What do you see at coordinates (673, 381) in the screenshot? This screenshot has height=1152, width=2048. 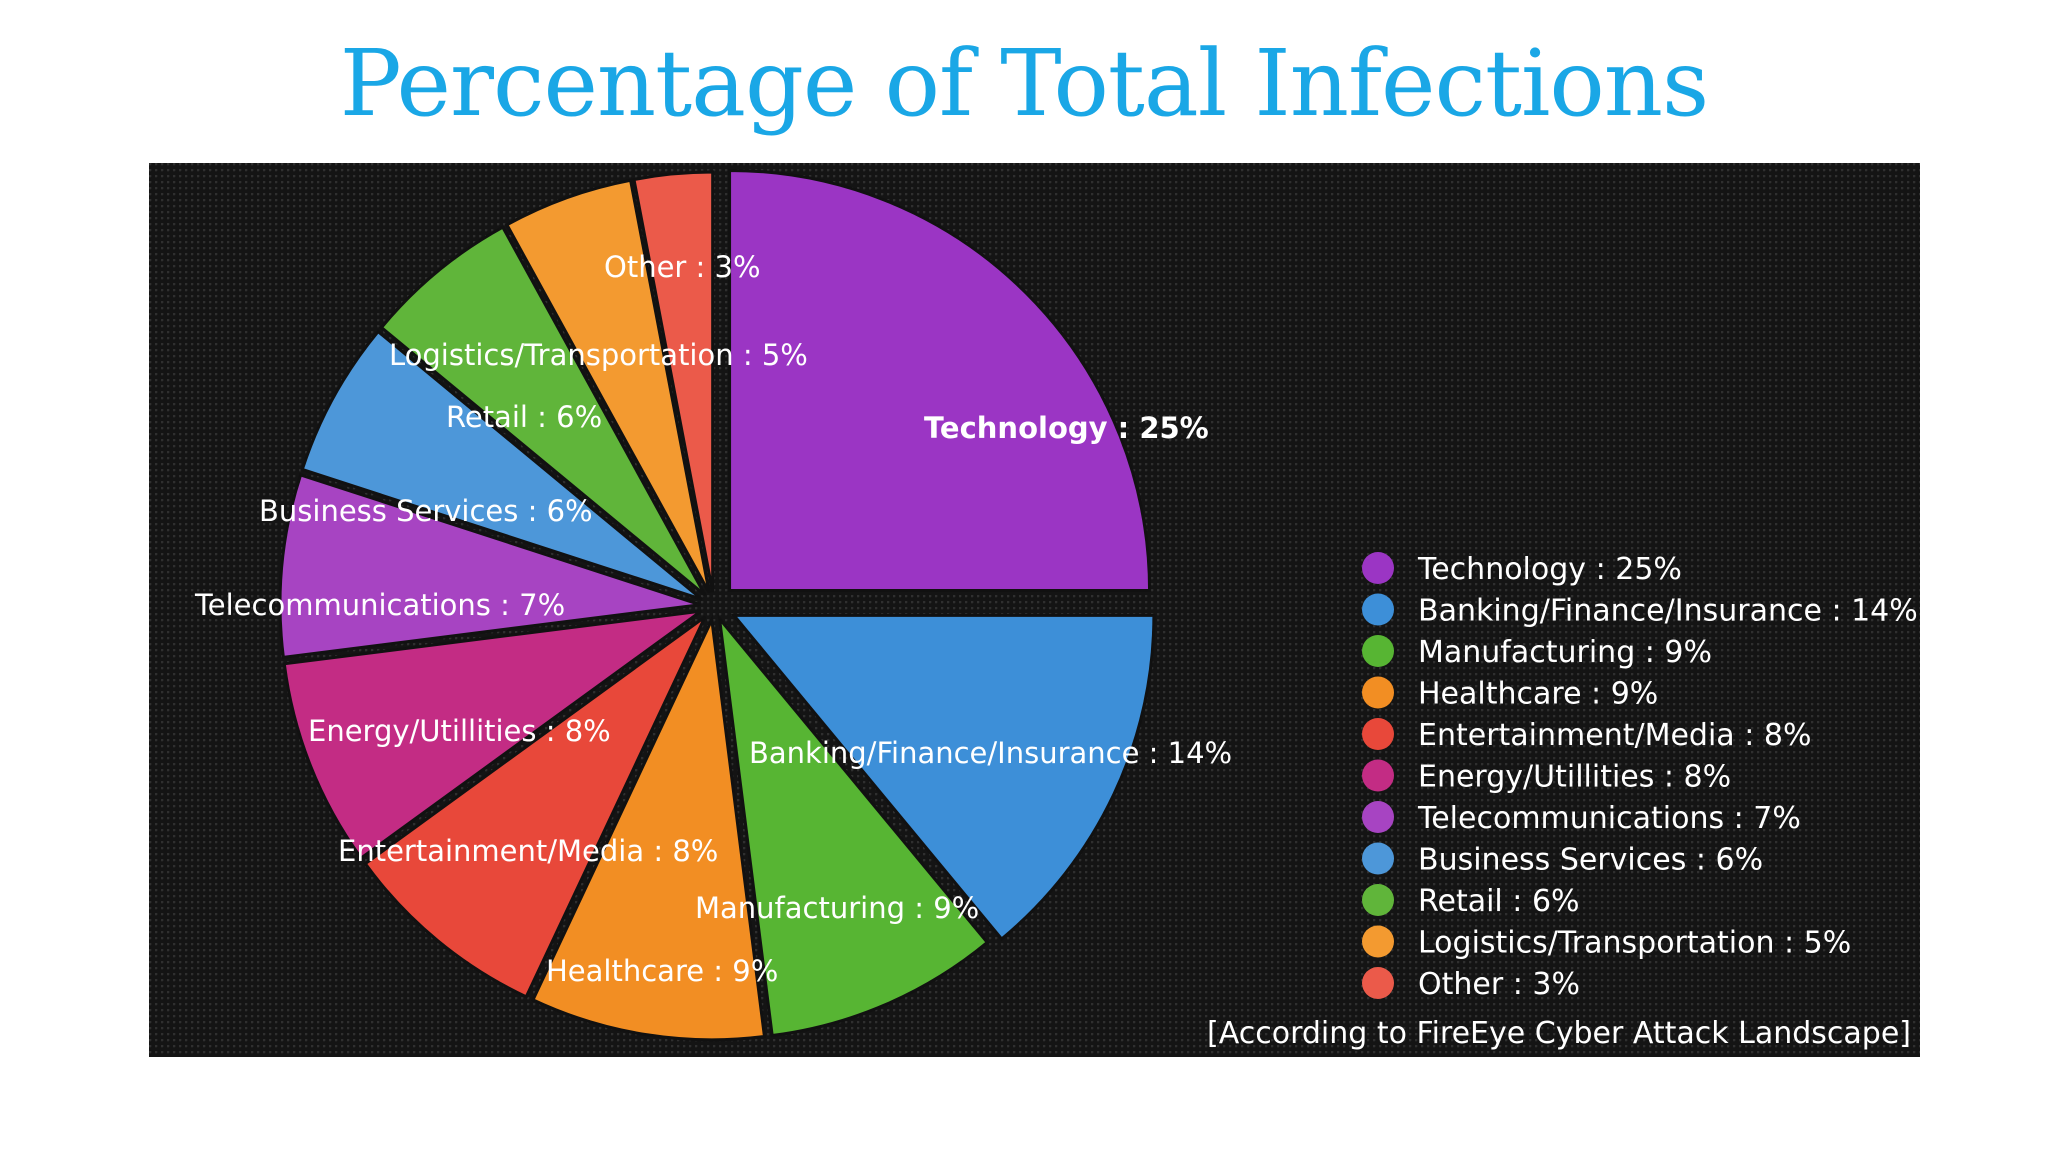 I see `pie-slice-other` at bounding box center [673, 381].